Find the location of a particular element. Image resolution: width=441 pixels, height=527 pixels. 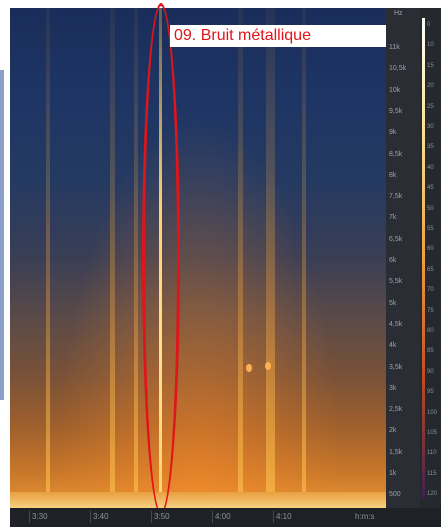

frequency-tick: 9,5k is located at coordinates (396, 111).